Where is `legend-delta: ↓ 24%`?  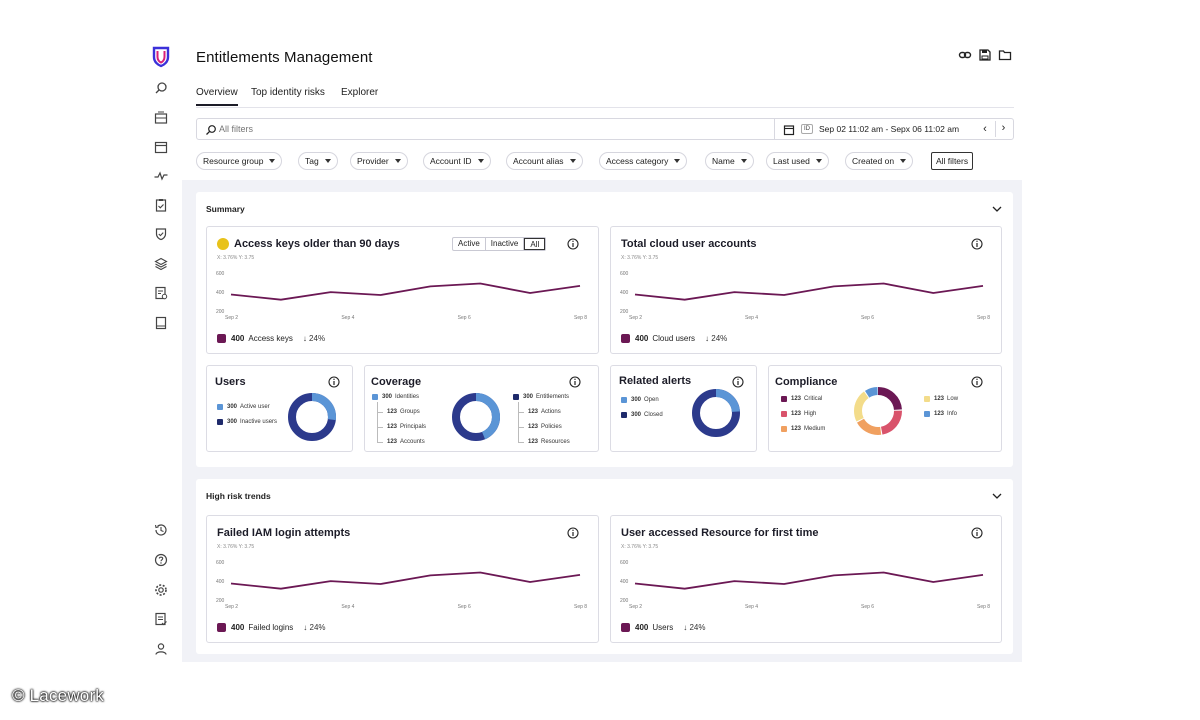
legend-delta: ↓ 24% is located at coordinates (314, 338).